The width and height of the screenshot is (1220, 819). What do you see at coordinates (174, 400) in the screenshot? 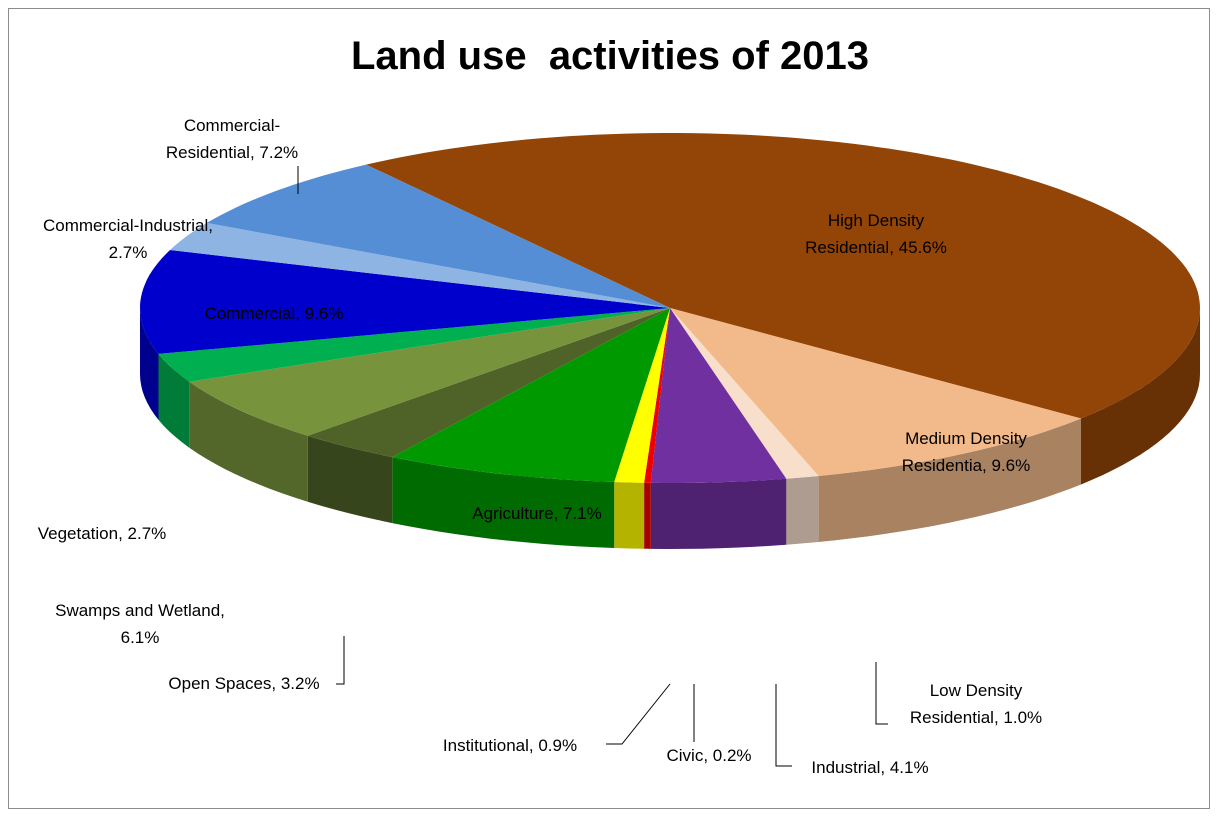
I see `pie-side-vegetation` at bounding box center [174, 400].